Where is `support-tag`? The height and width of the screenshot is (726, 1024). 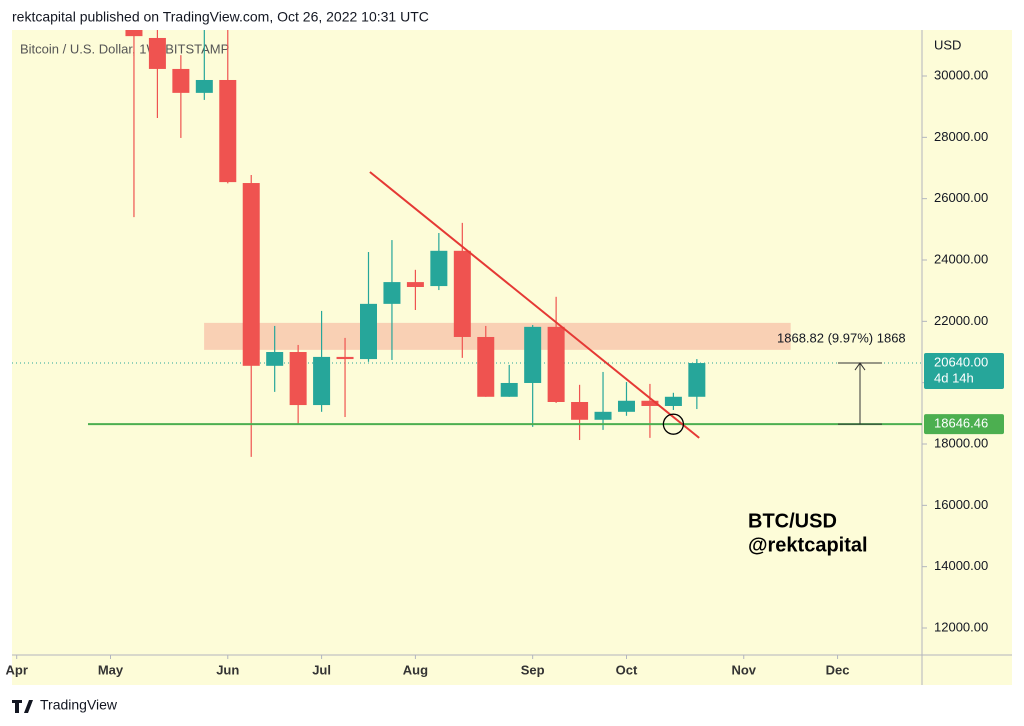
support-tag is located at coordinates (964, 424).